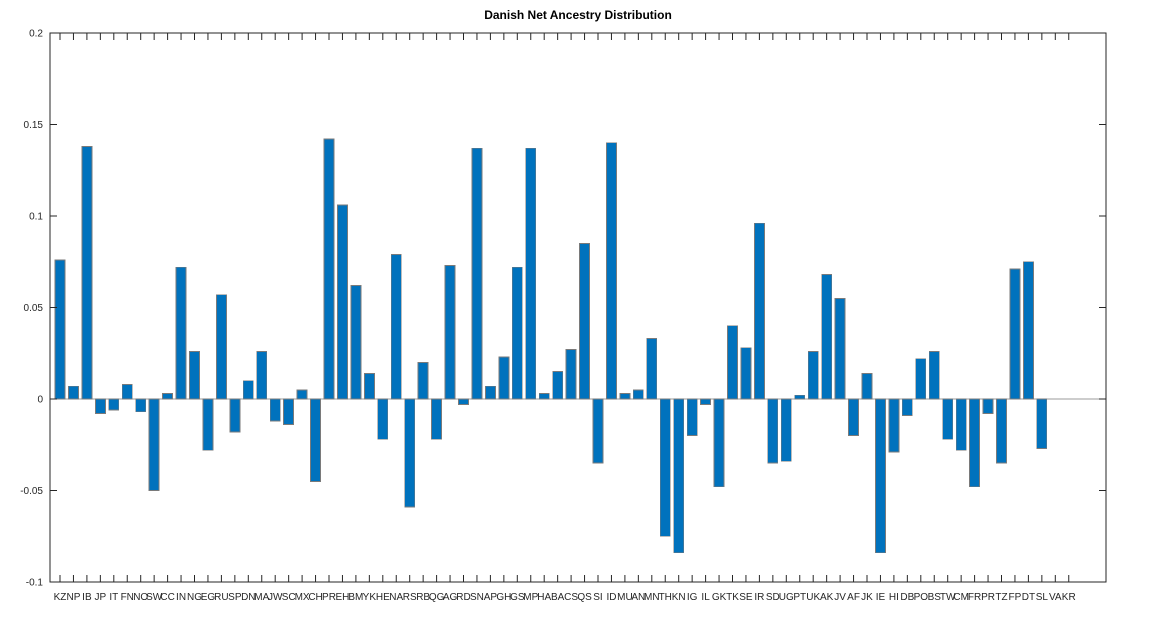 The height and width of the screenshot is (633, 1160). I want to click on bar-NO, so click(141, 405).